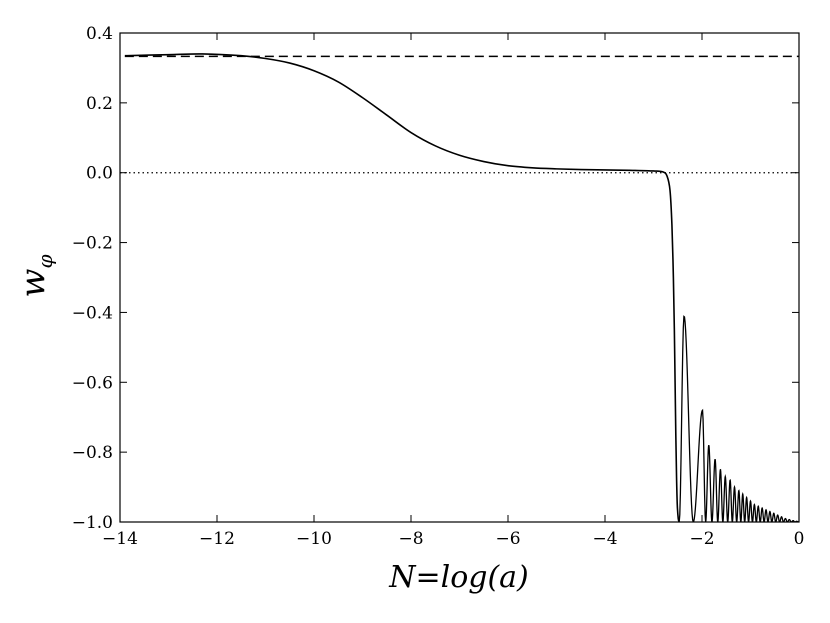 The image size is (830, 623). What do you see at coordinates (99, 174) in the screenshot?
I see `y-tick-label: 0.0` at bounding box center [99, 174].